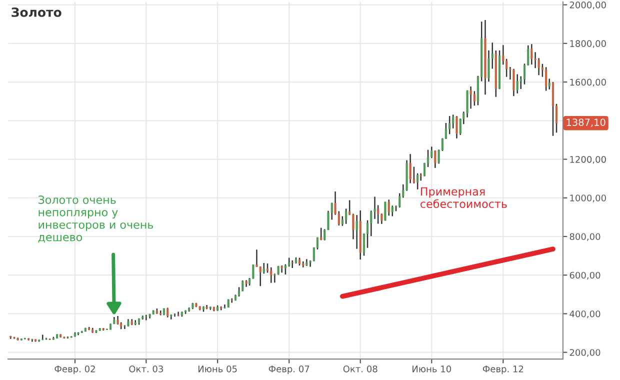  Describe the element at coordinates (463, 197) in the screenshot. I see `text: Примерная себестоимость` at that location.